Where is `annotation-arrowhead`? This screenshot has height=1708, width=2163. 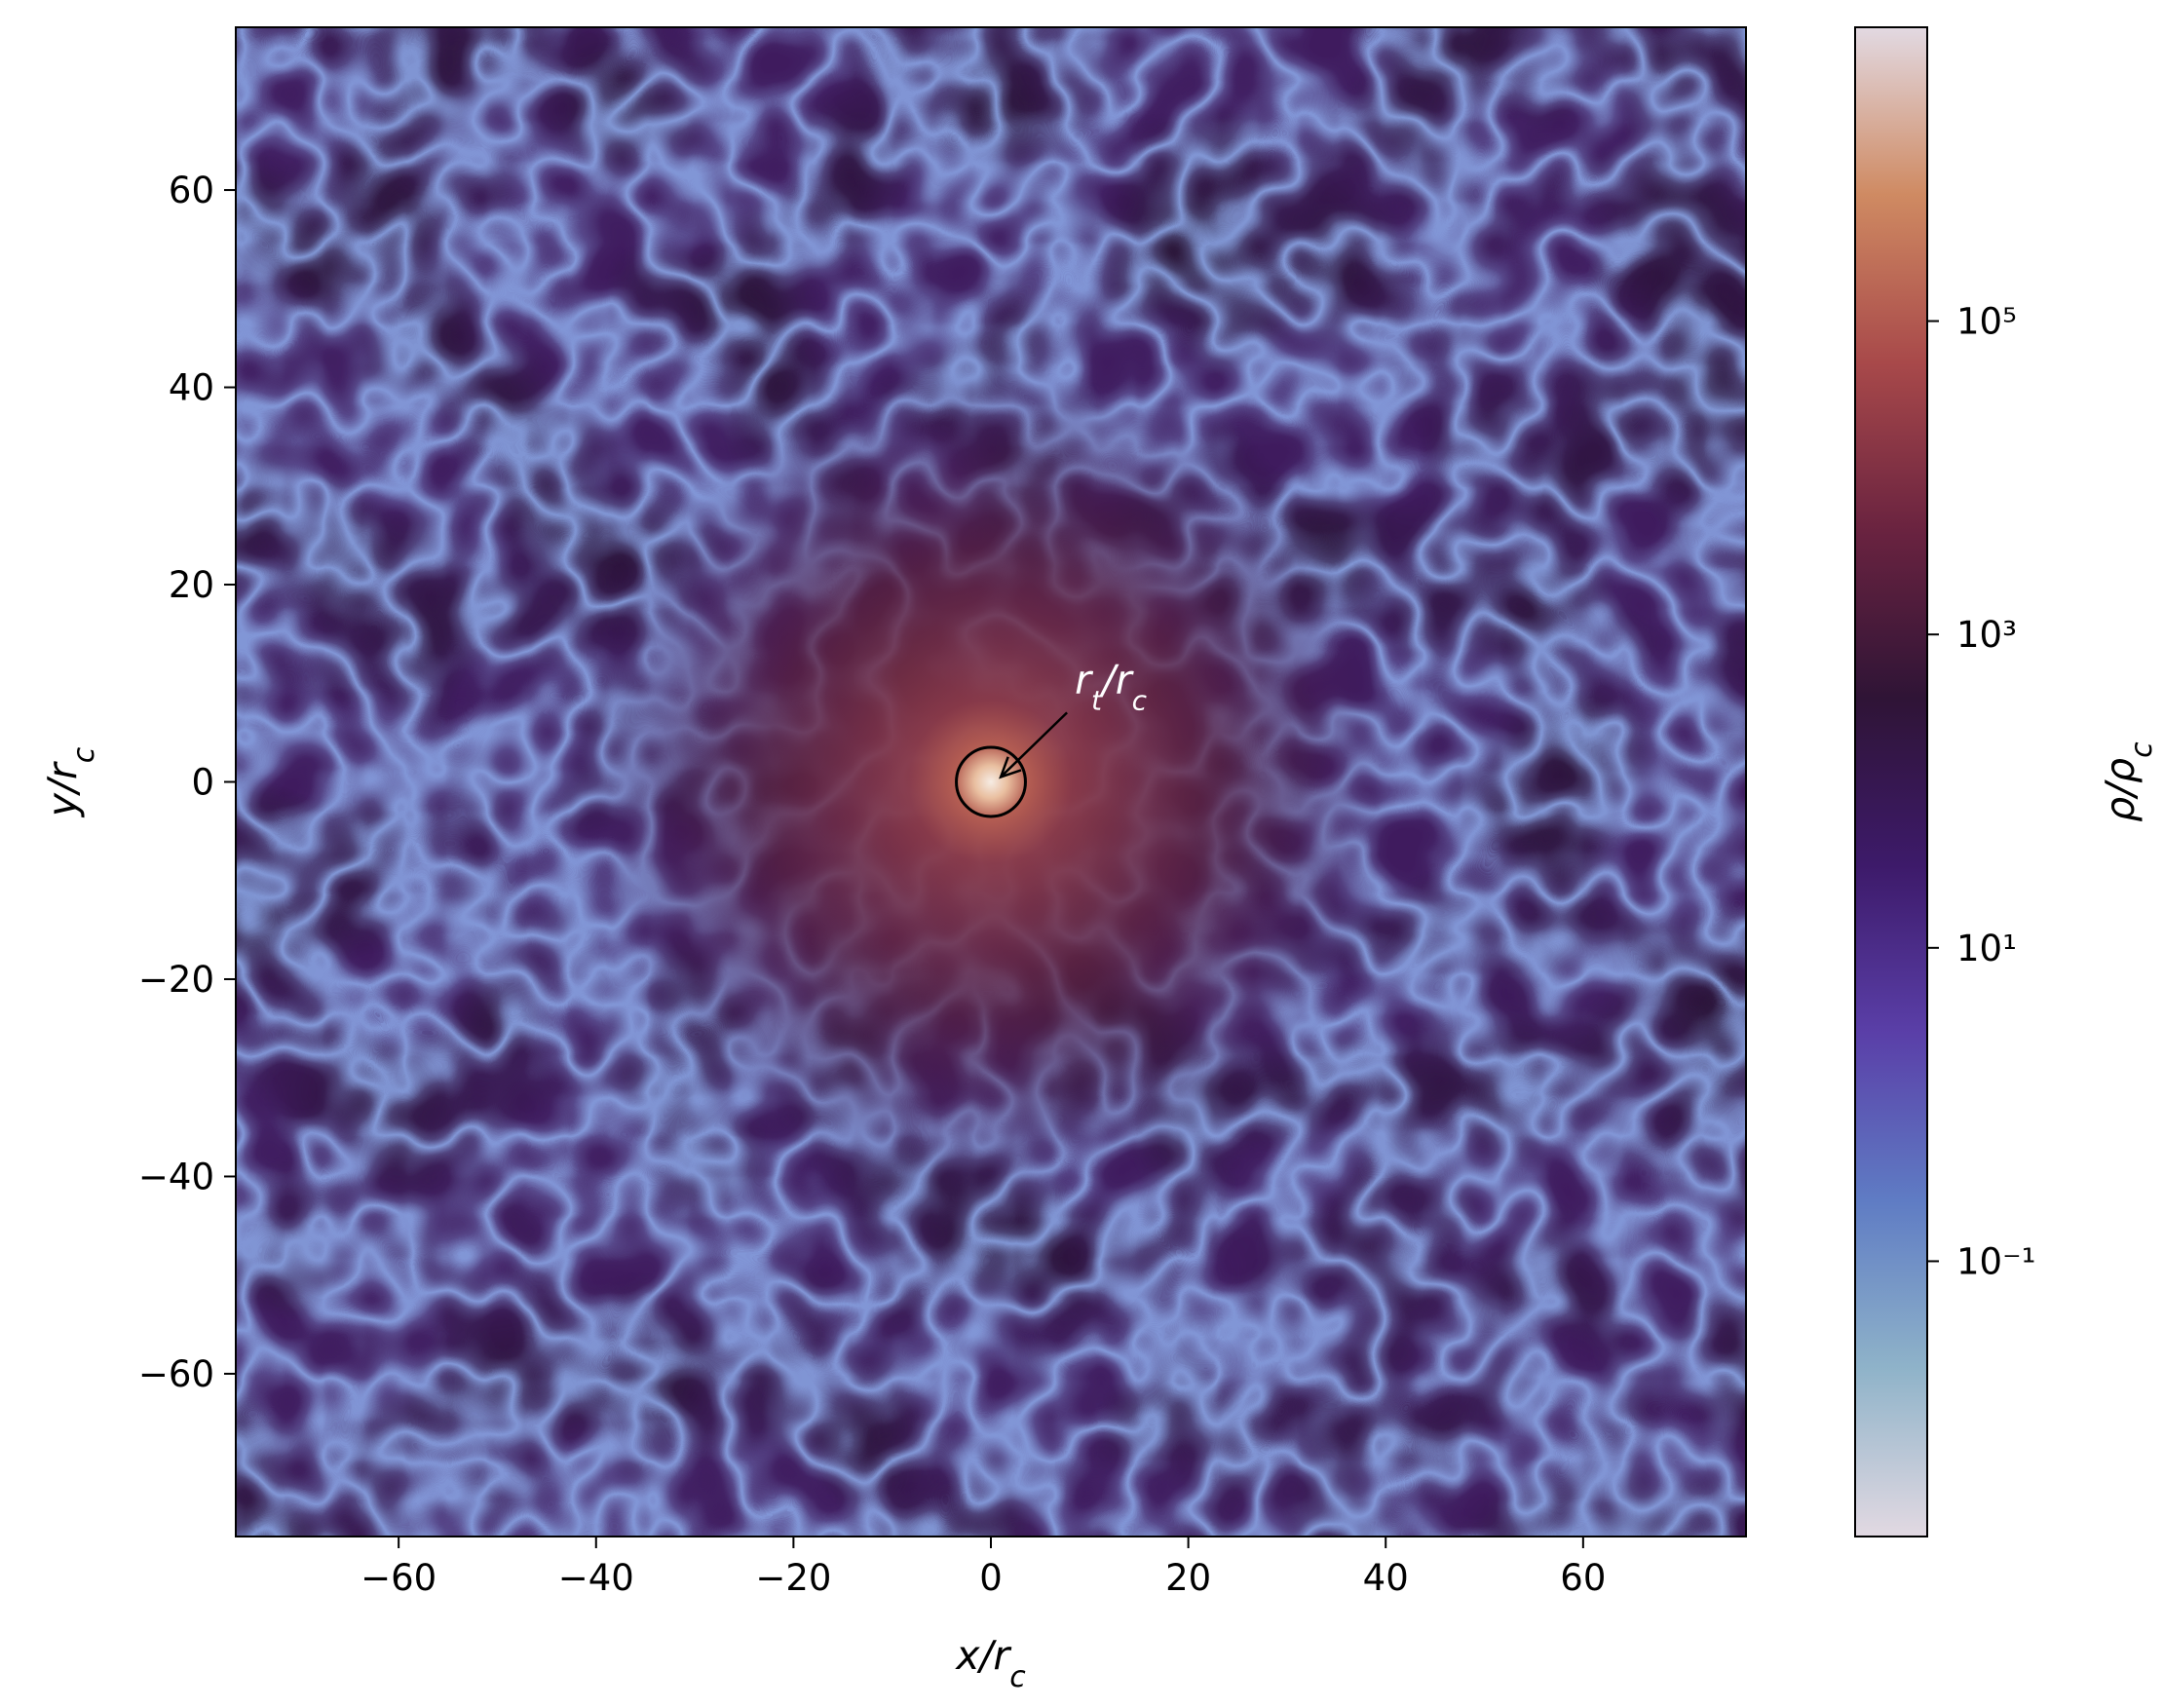
annotation-arrowhead is located at coordinates (1010, 767).